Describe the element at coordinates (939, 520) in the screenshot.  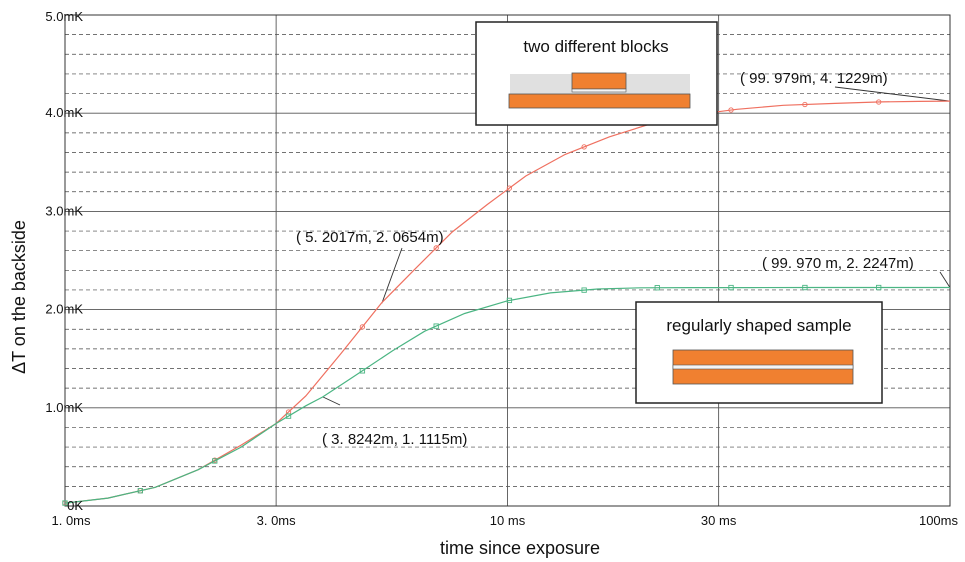
I see `x-tick-label: 100ms` at that location.